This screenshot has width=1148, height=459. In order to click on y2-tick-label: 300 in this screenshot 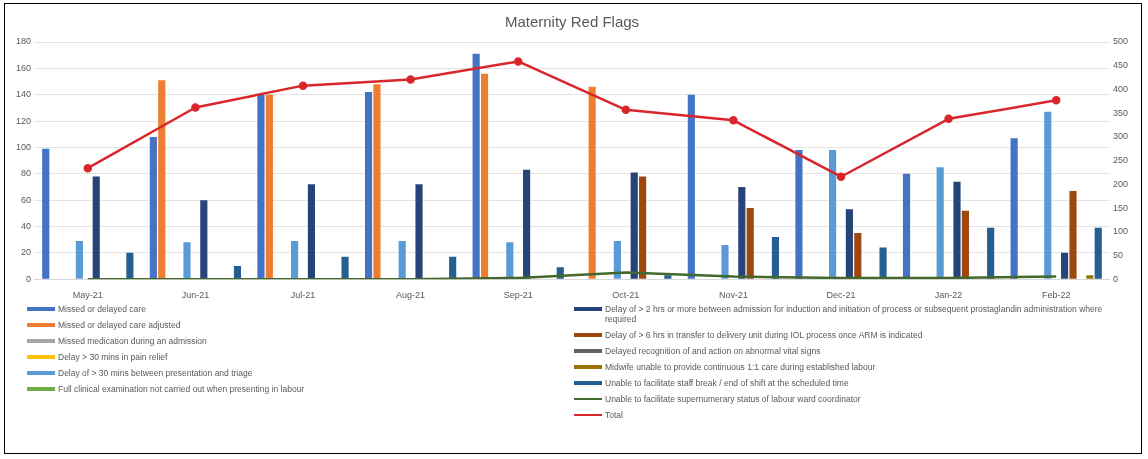, I will do `click(1120, 136)`.